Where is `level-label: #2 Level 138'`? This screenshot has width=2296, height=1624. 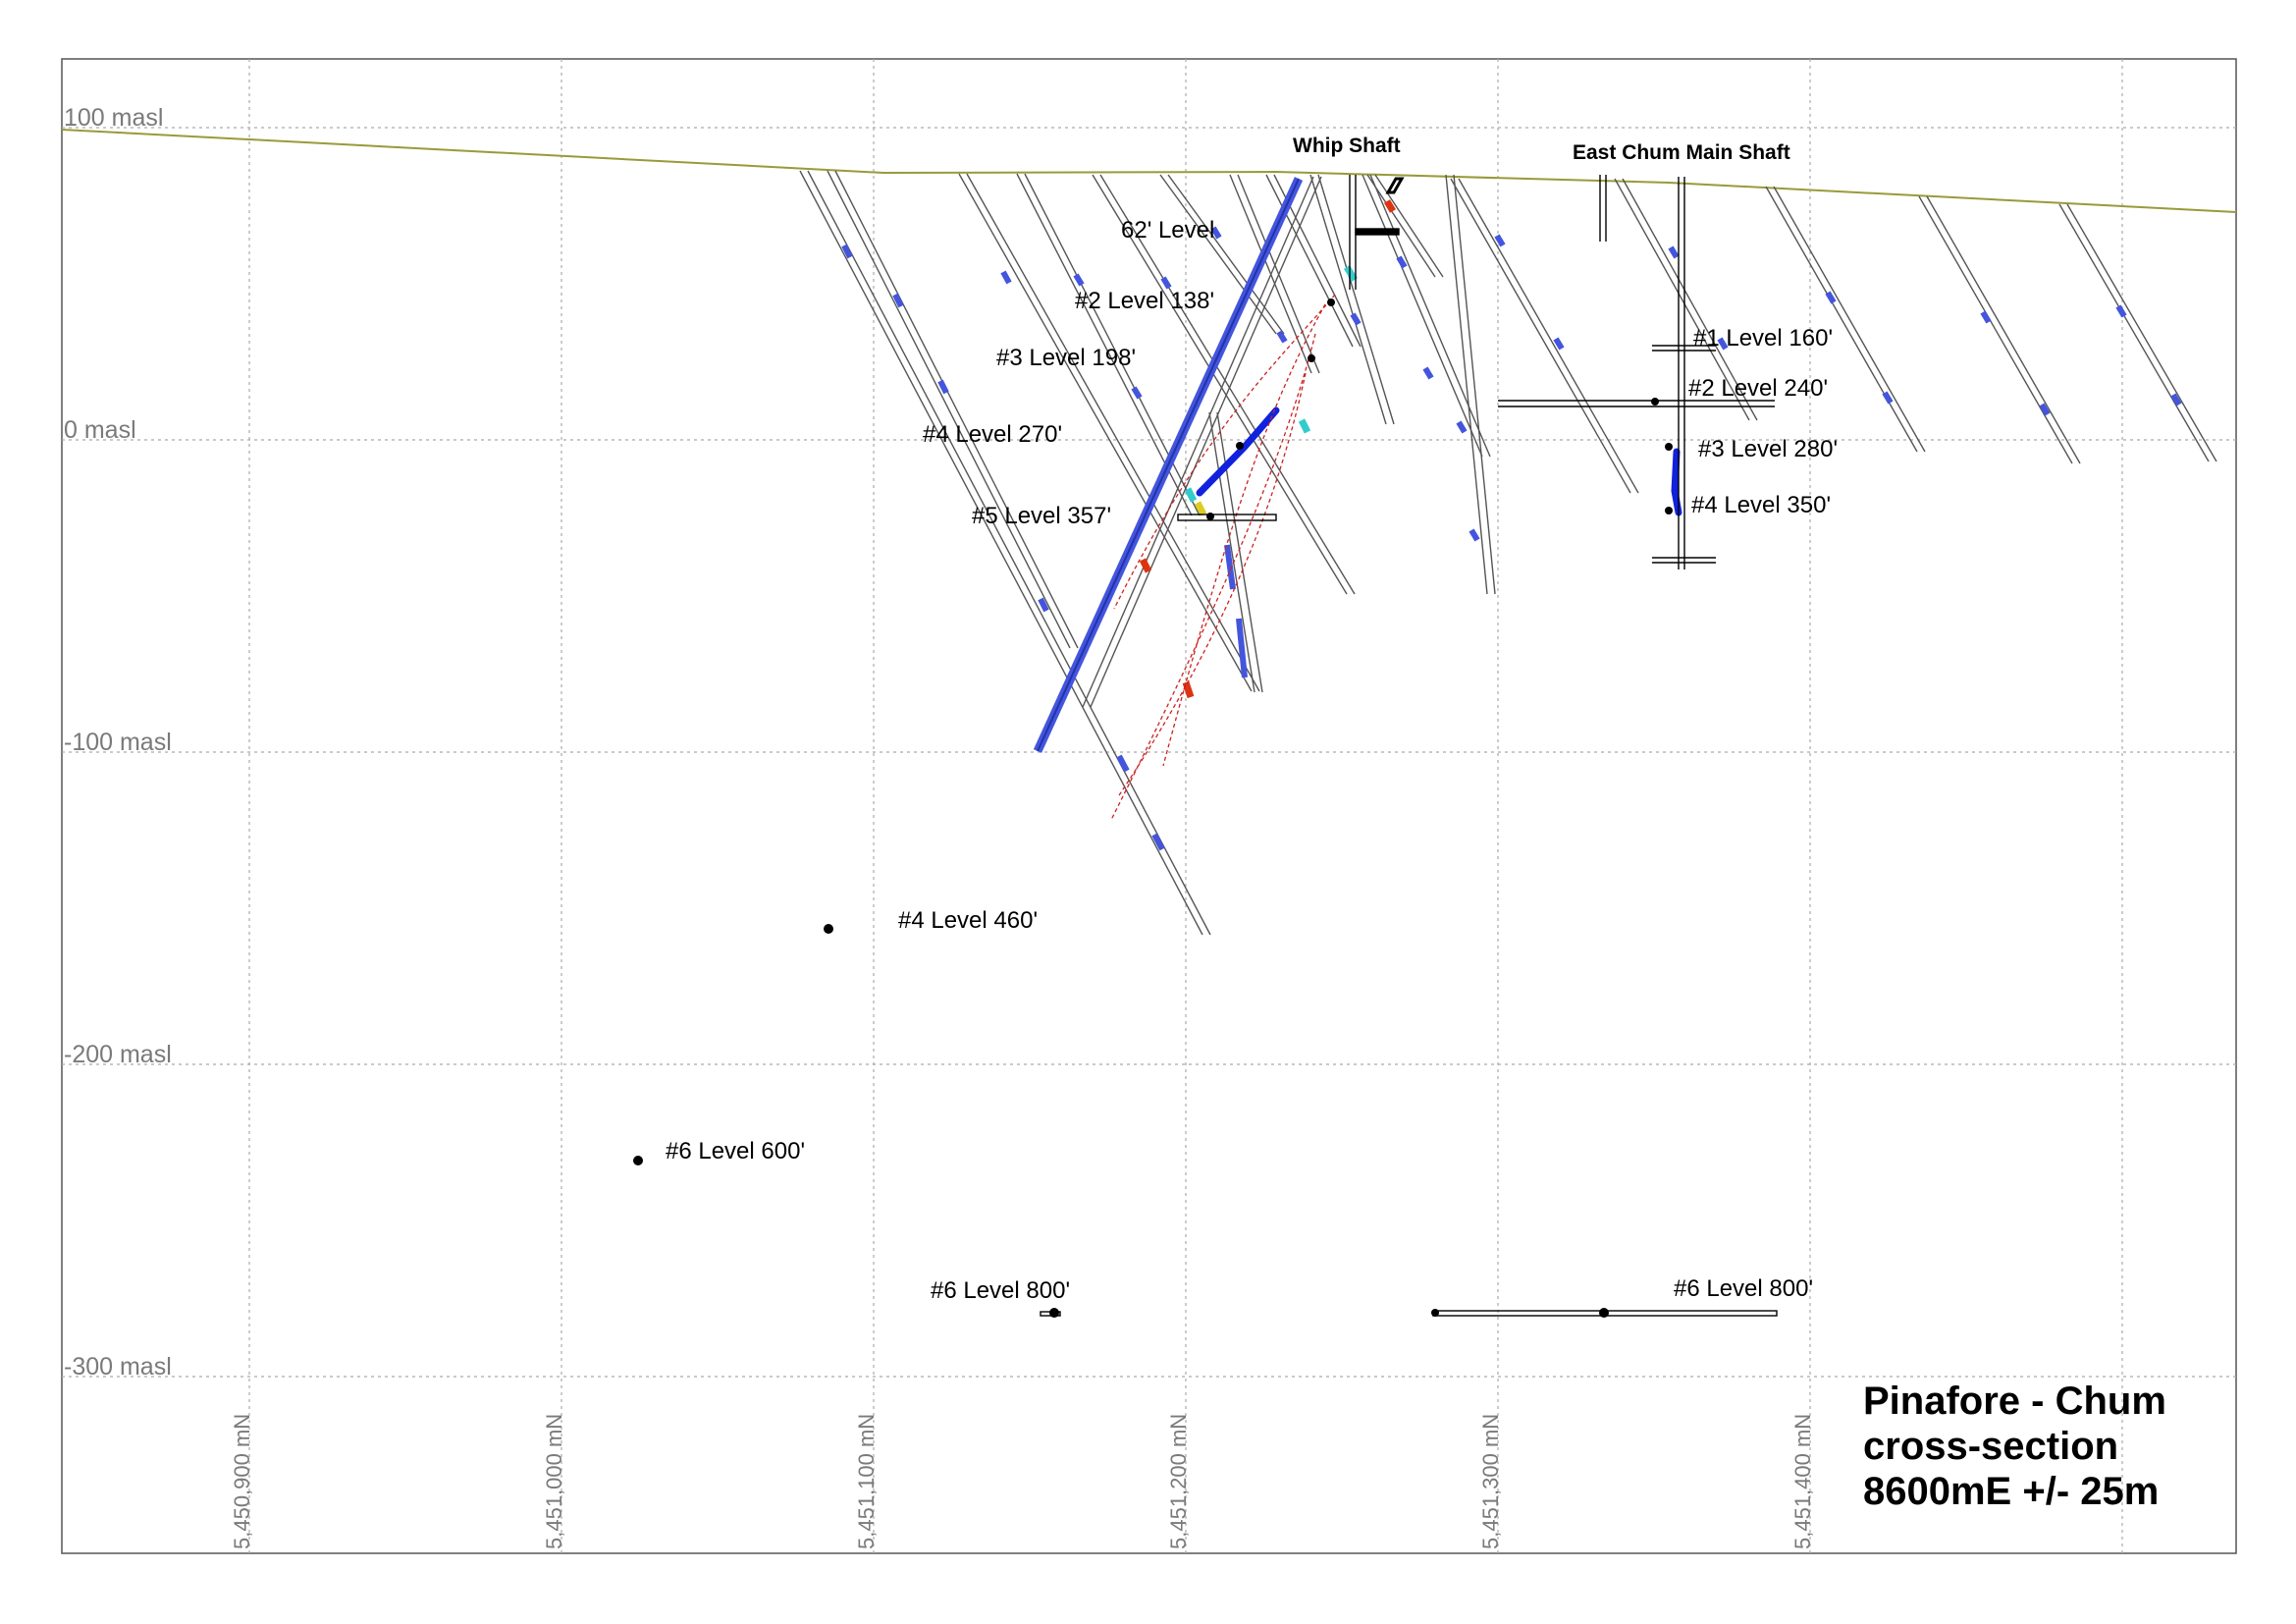 level-label: #2 Level 138' is located at coordinates (1144, 301).